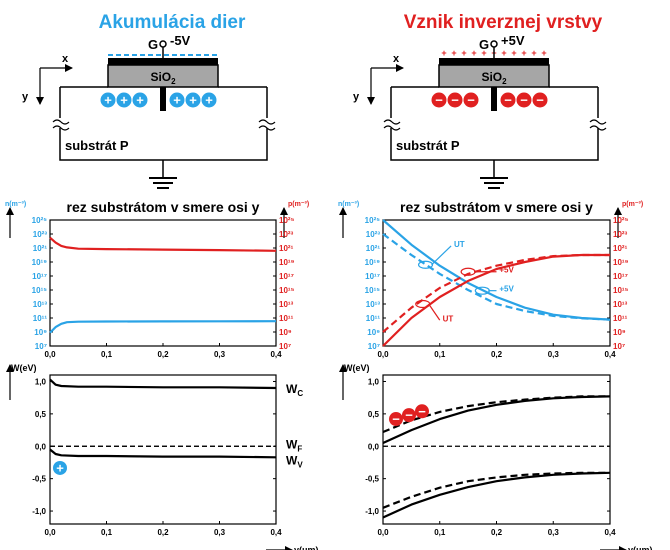 The image size is (670, 550). What do you see at coordinates (448, 319) in the screenshot?
I see `annotation-label: UT` at bounding box center [448, 319].